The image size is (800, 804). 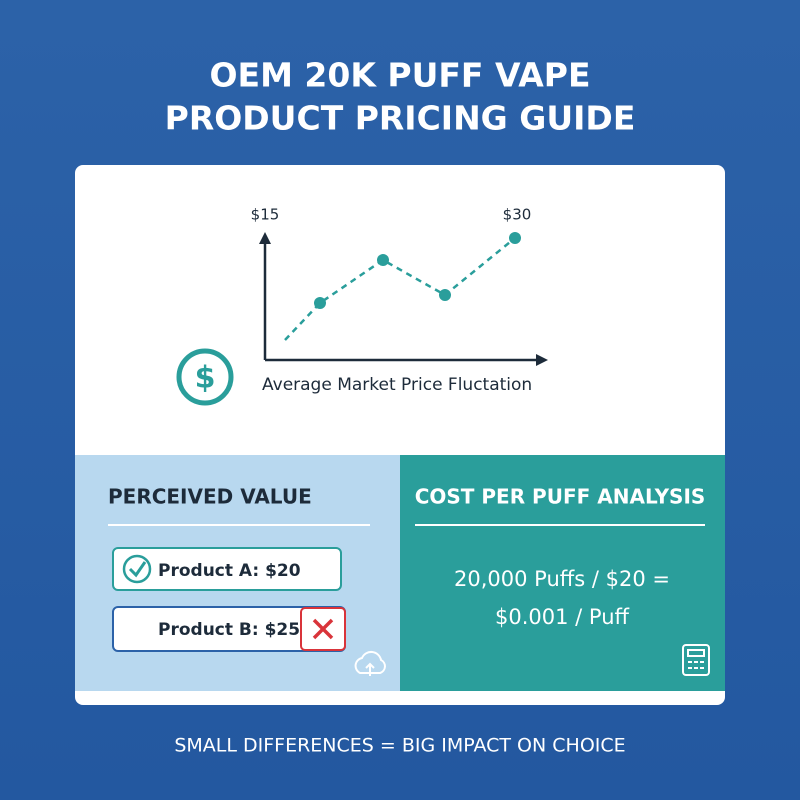 What do you see at coordinates (400, 118) in the screenshot?
I see `title-line: PRODUCT PRICING GUIDE` at bounding box center [400, 118].